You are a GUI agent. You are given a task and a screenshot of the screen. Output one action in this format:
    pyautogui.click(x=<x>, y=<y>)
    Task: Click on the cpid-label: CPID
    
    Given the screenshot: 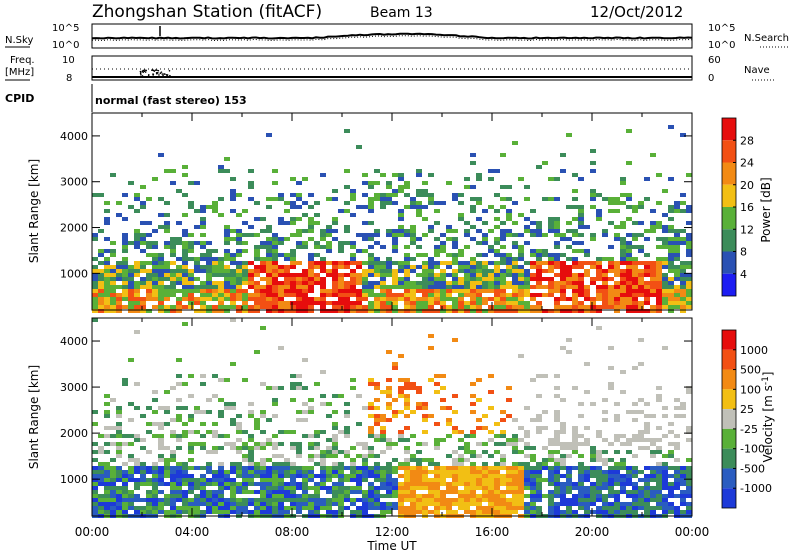 What is the action you would take?
    pyautogui.click(x=19, y=98)
    